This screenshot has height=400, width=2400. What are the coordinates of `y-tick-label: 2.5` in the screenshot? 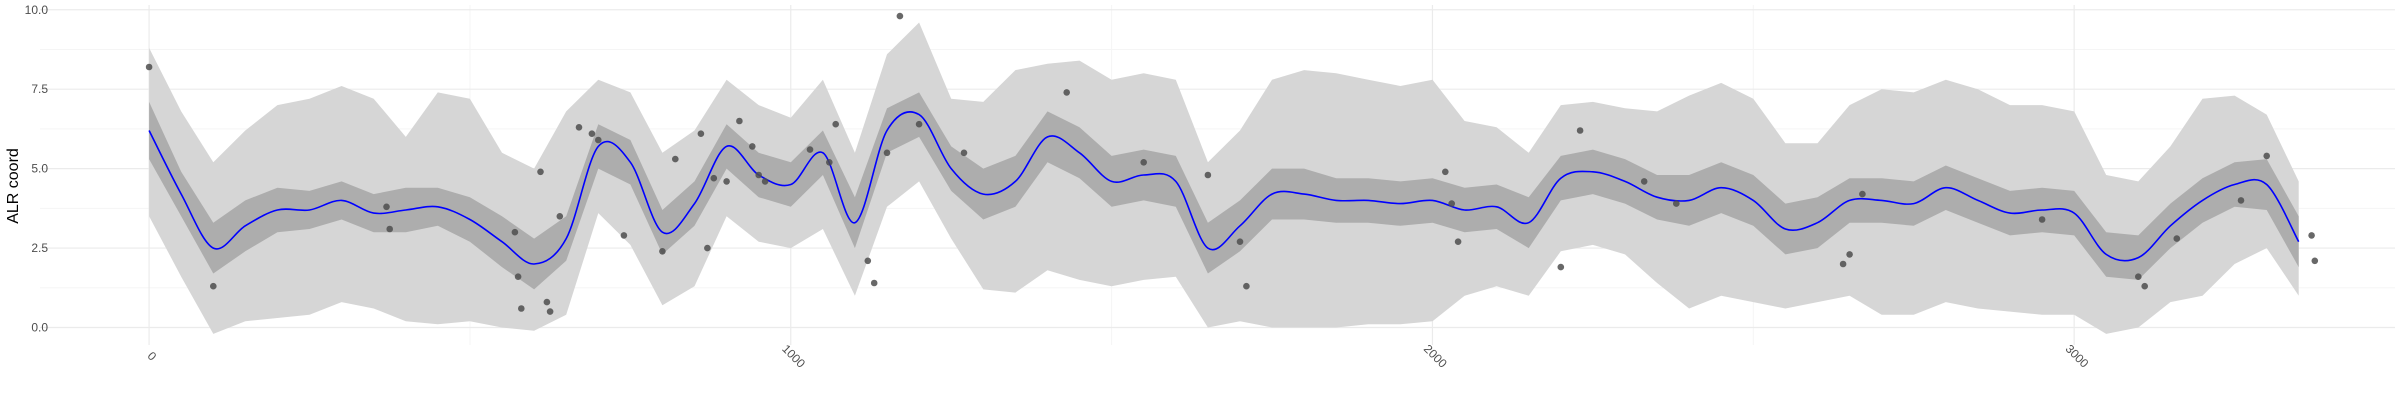 It's located at (39, 248).